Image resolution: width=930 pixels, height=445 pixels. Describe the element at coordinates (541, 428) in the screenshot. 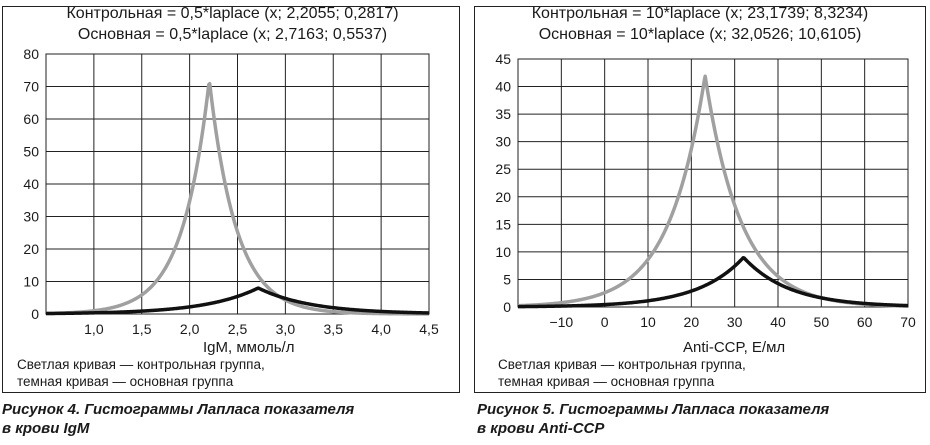

I see `caption-line-2: в крови Anti-CCP` at that location.